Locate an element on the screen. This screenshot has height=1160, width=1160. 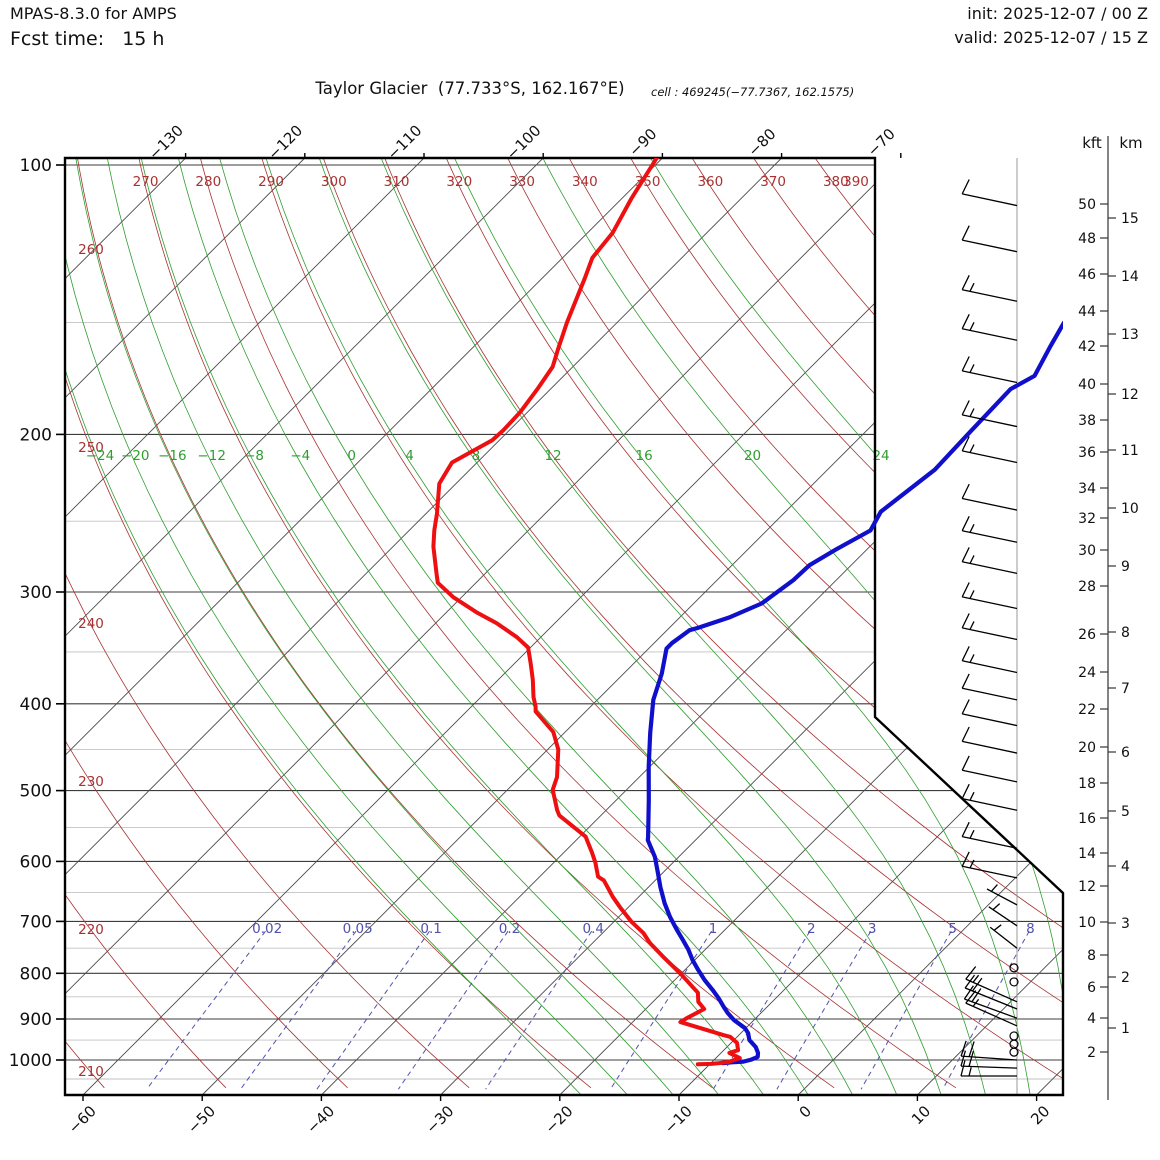
svg-text: 26 is located at coordinates (1087, 635).